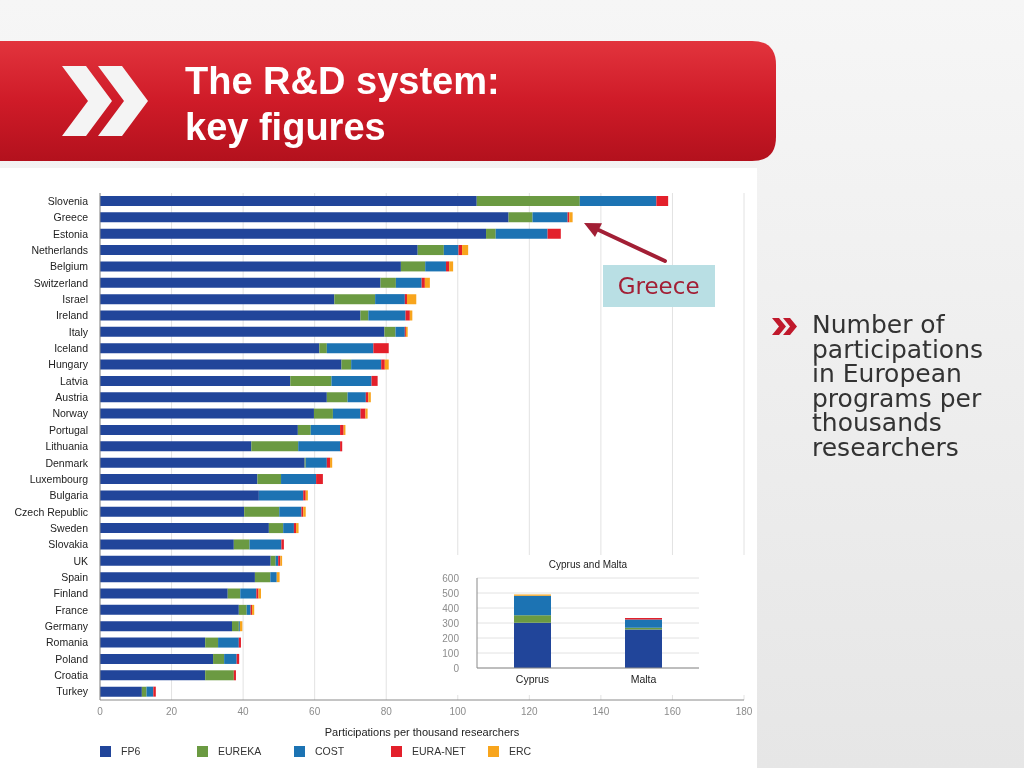 The image size is (1024, 768). I want to click on y-tick-label: Latvia, so click(74, 380).